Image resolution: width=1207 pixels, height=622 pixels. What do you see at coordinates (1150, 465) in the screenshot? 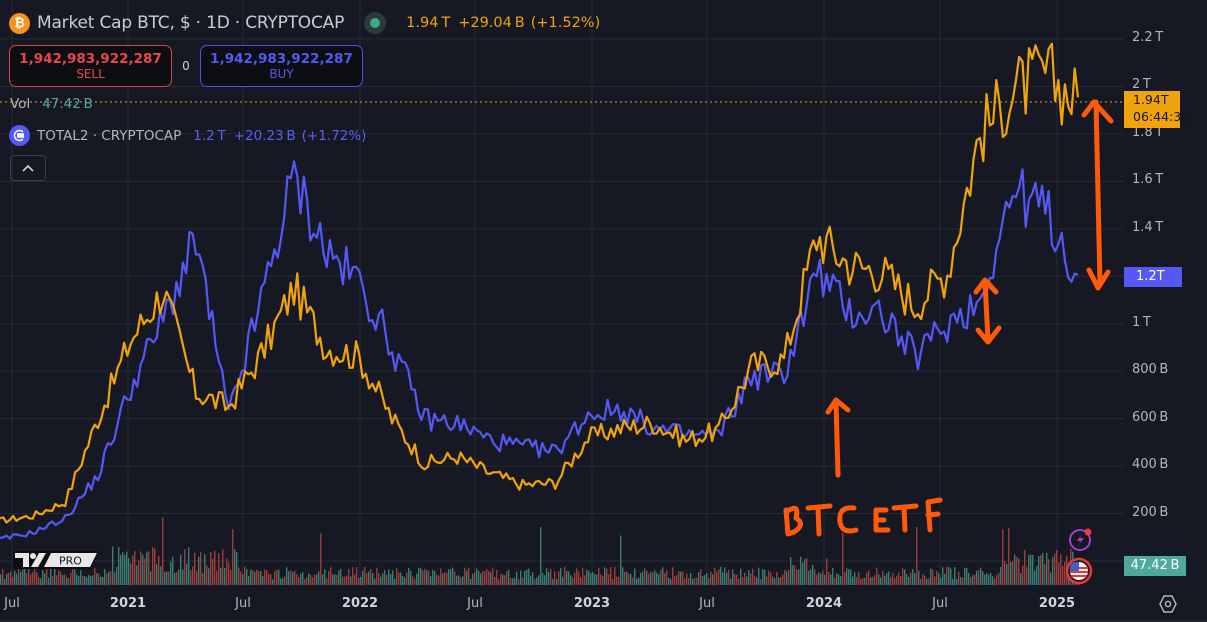
I see `price-axis-label: 400 B` at bounding box center [1150, 465].